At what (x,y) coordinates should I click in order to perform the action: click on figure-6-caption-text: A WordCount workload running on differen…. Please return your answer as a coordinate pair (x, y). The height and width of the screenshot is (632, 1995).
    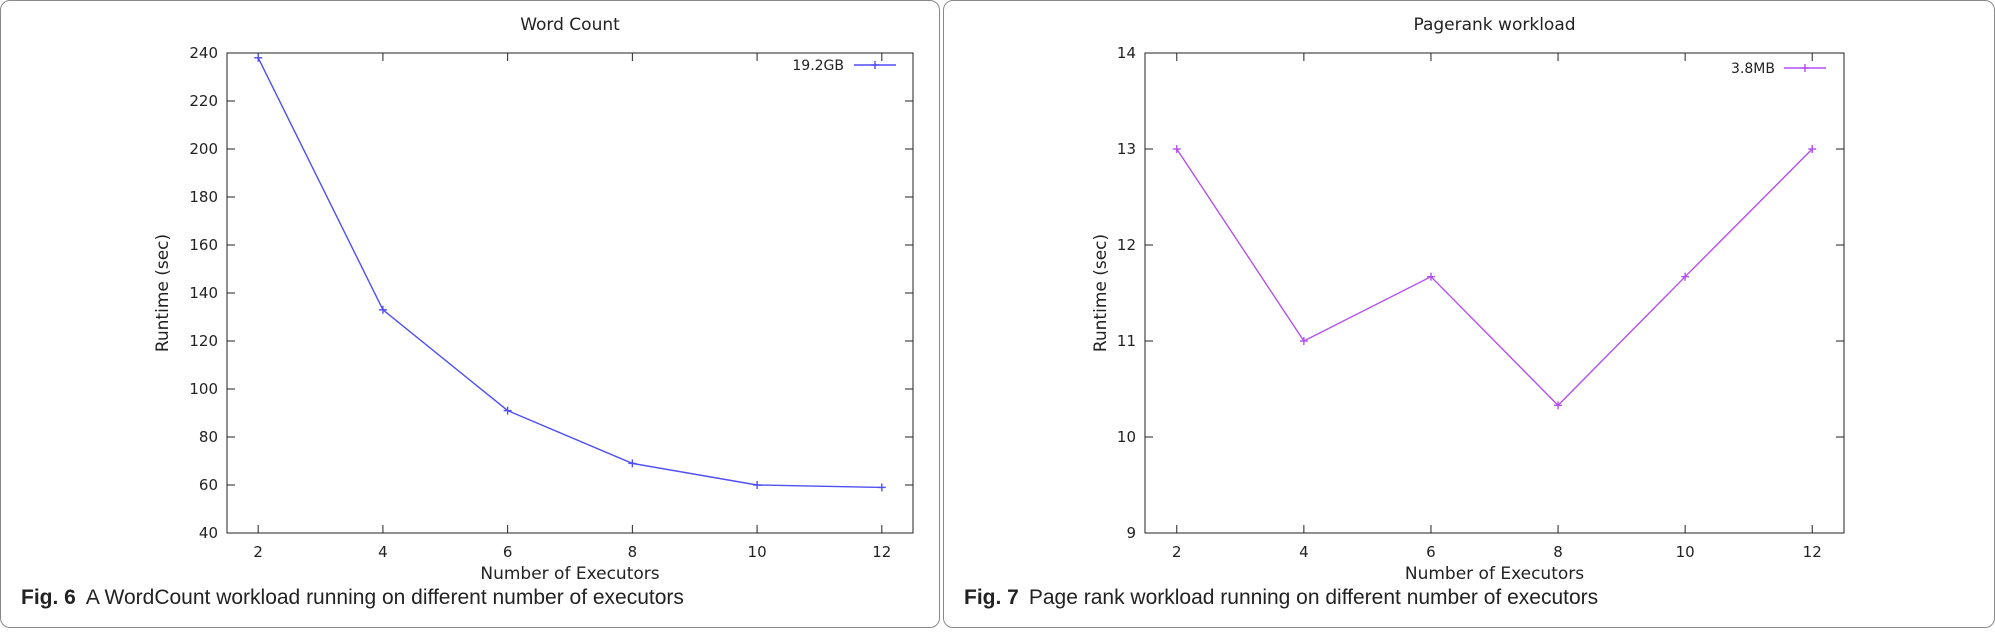
    Looking at the image, I should click on (384, 597).